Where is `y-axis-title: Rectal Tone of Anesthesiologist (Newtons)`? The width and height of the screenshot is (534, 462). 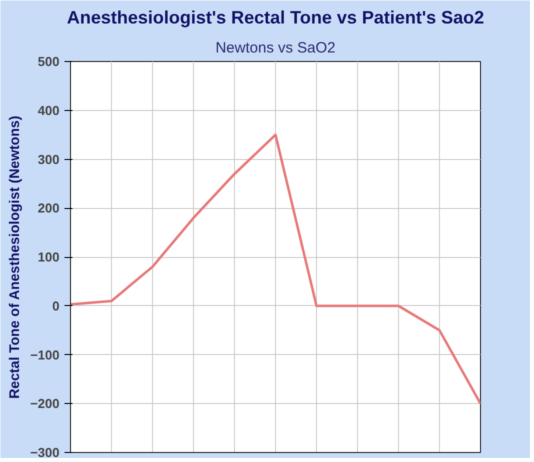
y-axis-title: Rectal Tone of Anesthesiologist (Newtons) is located at coordinates (14, 257).